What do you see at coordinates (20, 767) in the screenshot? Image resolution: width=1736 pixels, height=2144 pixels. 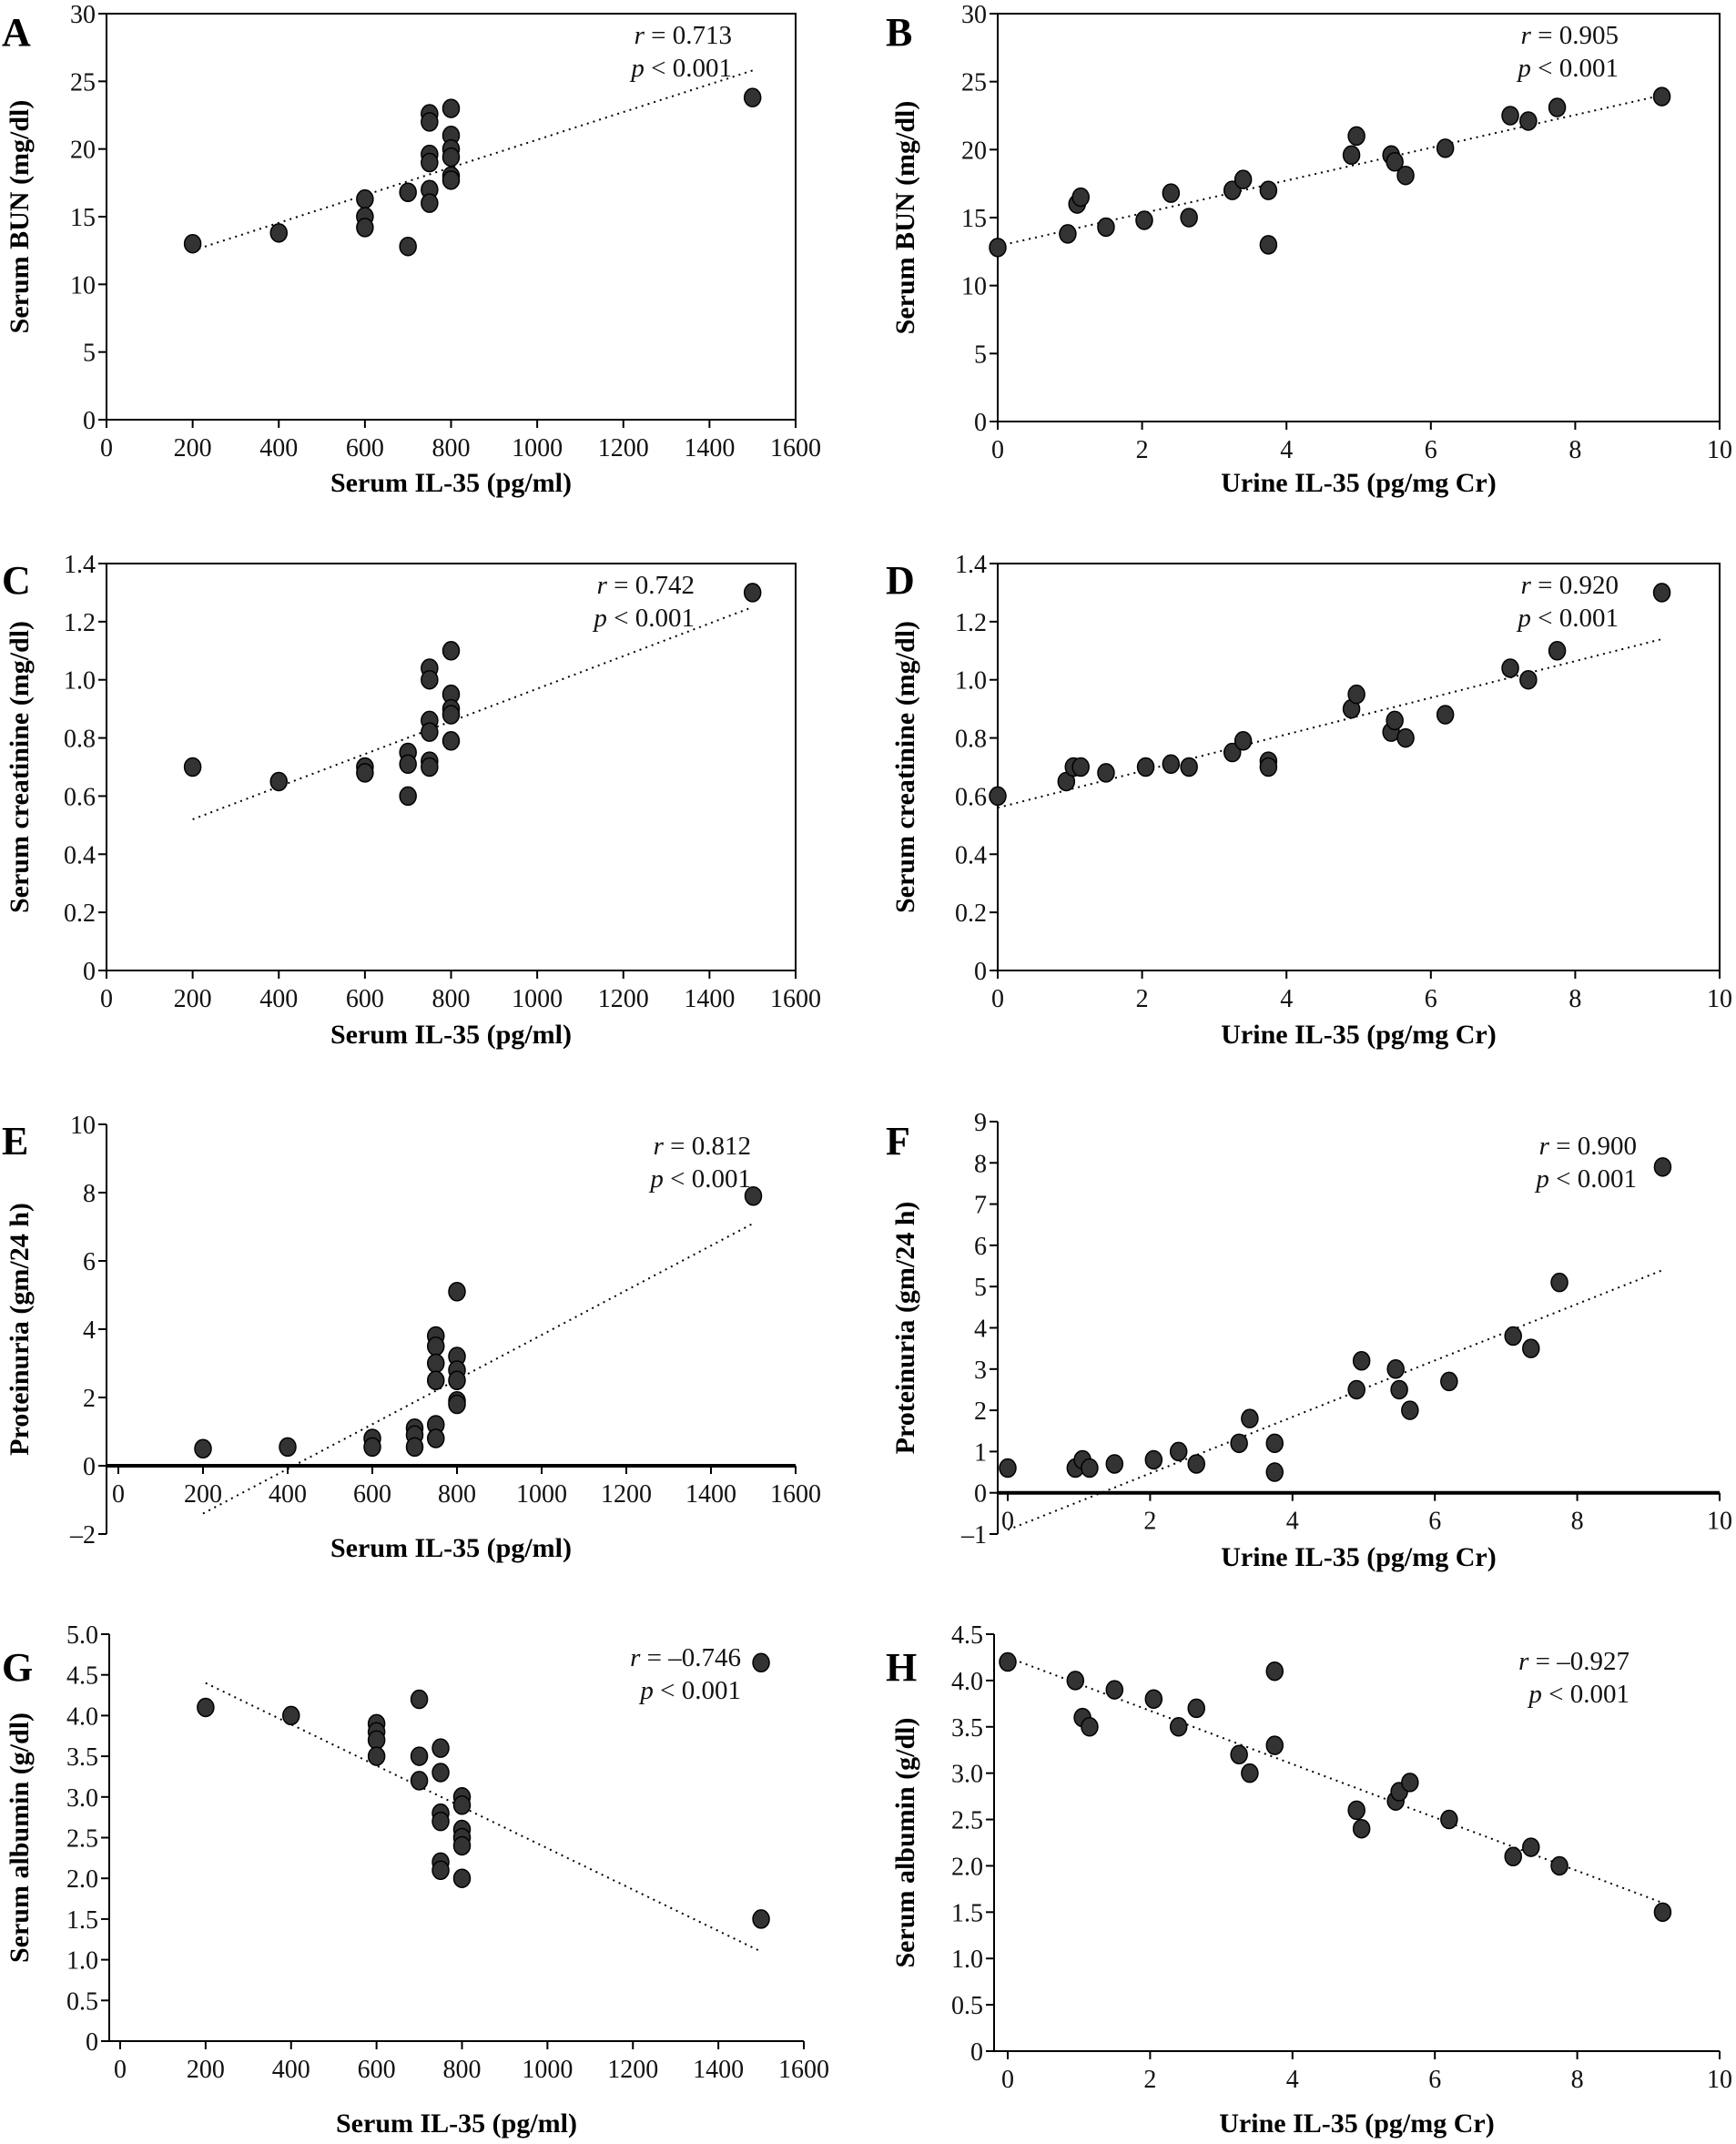 I see `y-axis-label: Serum creatinine (mg/dl)` at bounding box center [20, 767].